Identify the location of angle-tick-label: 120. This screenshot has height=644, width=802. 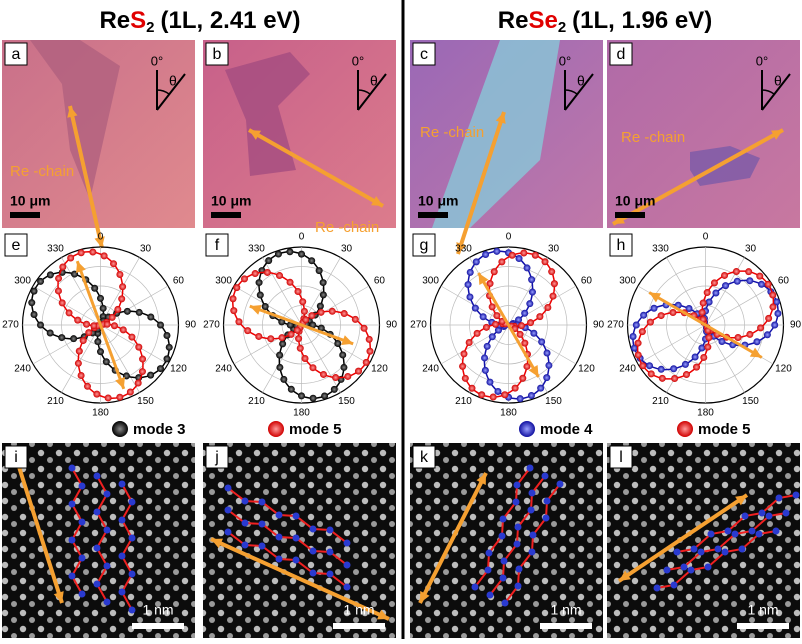
(379, 369).